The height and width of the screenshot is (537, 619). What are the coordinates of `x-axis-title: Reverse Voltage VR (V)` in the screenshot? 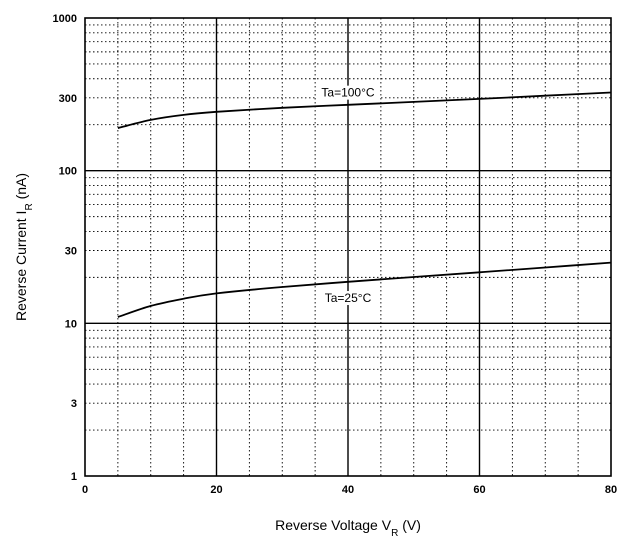 It's located at (348, 527).